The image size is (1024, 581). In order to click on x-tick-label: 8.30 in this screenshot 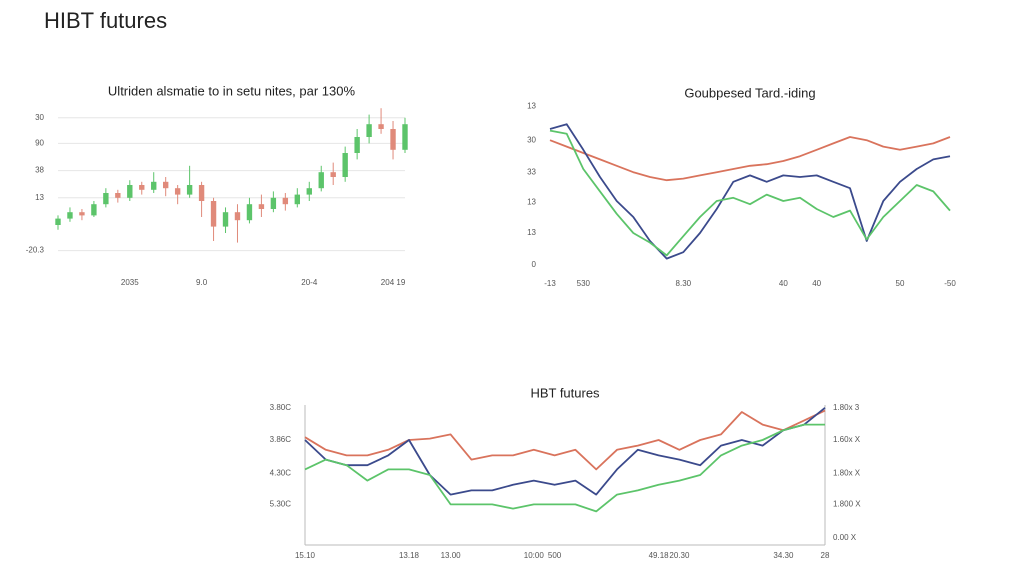, I will do `click(684, 283)`.